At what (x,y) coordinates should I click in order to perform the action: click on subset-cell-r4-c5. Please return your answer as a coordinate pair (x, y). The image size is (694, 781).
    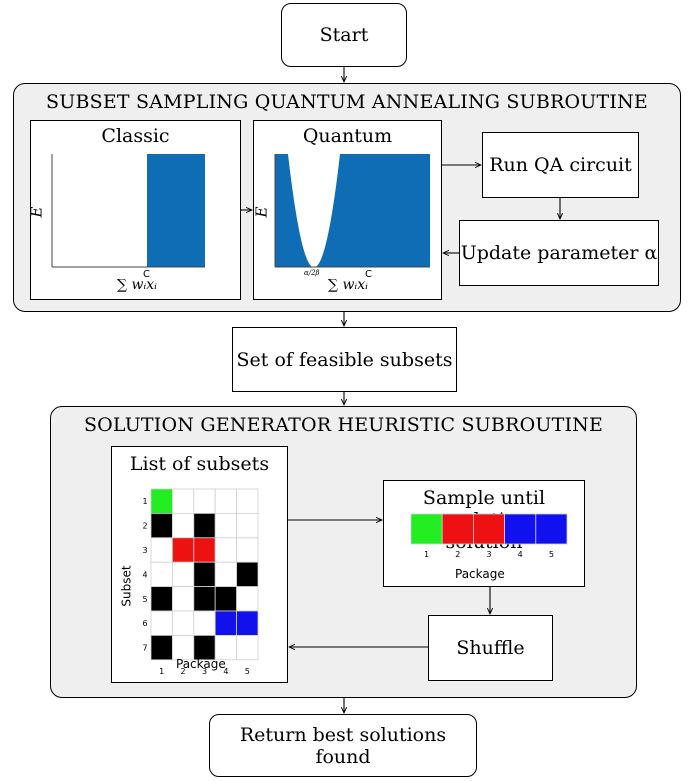
    Looking at the image, I should click on (247, 574).